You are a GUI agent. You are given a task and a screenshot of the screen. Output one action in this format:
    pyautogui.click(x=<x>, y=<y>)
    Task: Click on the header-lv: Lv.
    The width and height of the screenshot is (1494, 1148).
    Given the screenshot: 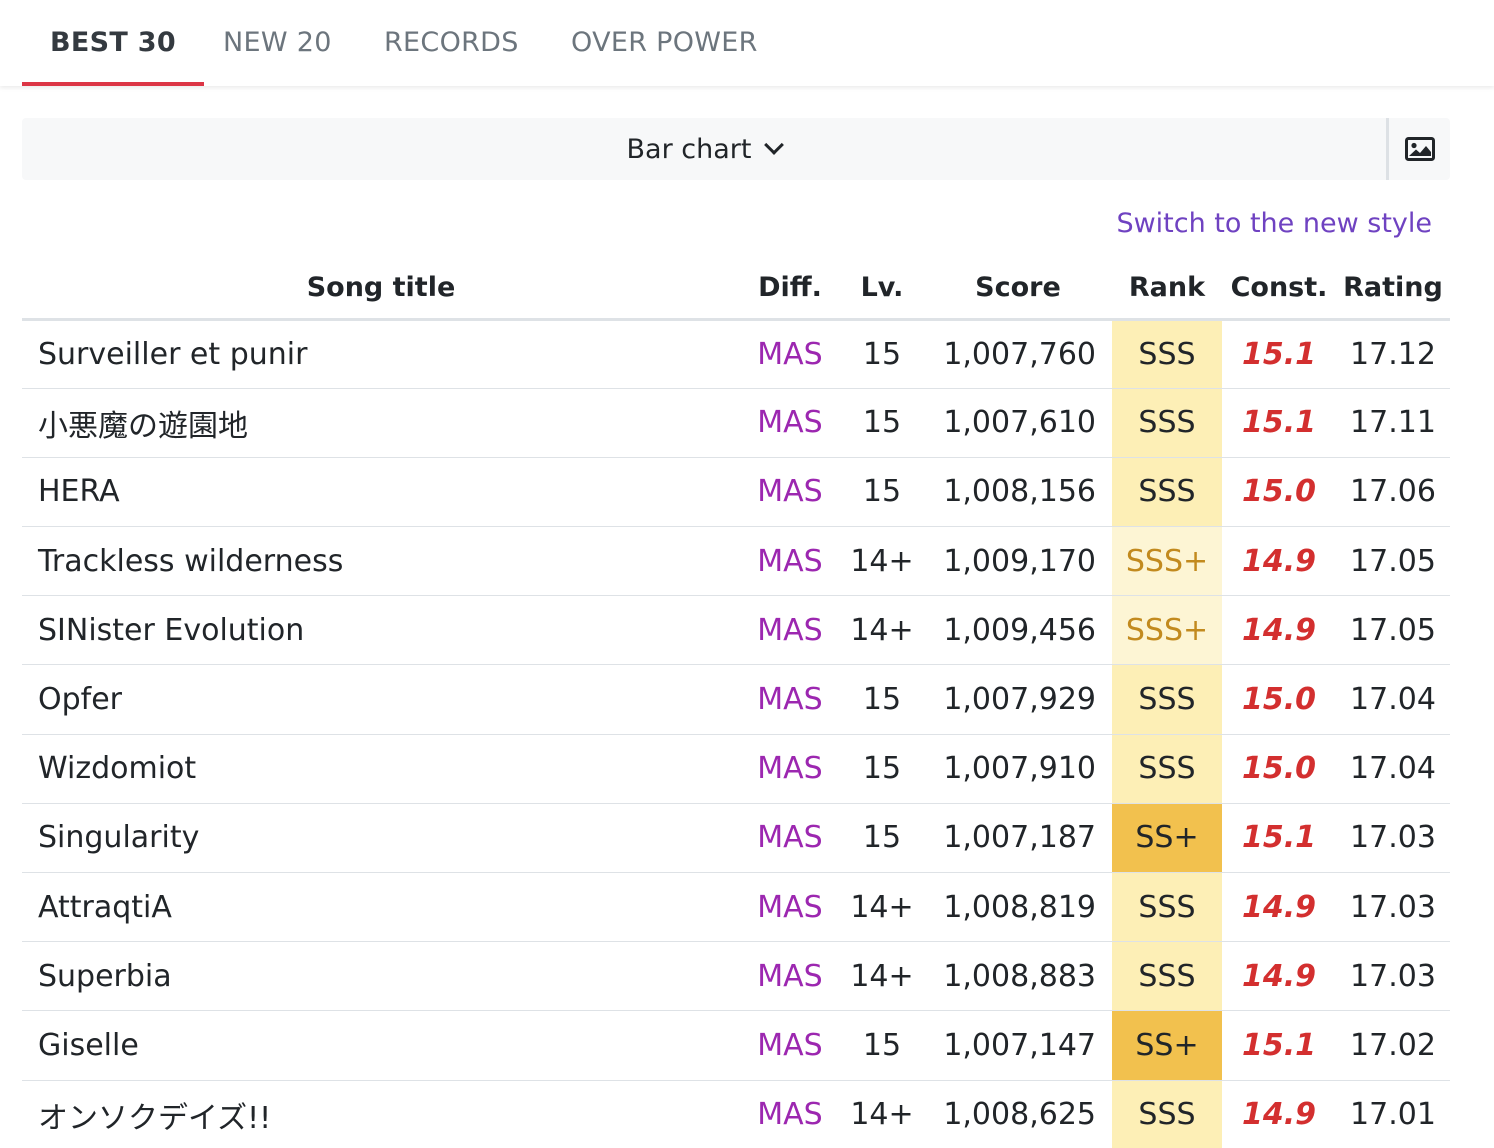 What is the action you would take?
    pyautogui.click(x=882, y=289)
    